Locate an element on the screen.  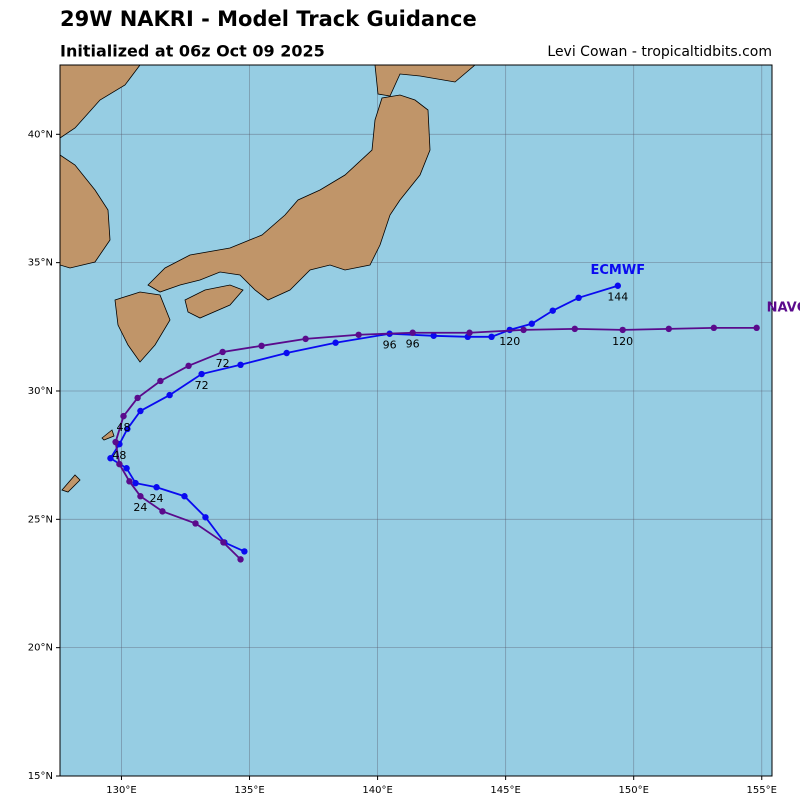
model-name: NAVGEM is located at coordinates (783, 307).